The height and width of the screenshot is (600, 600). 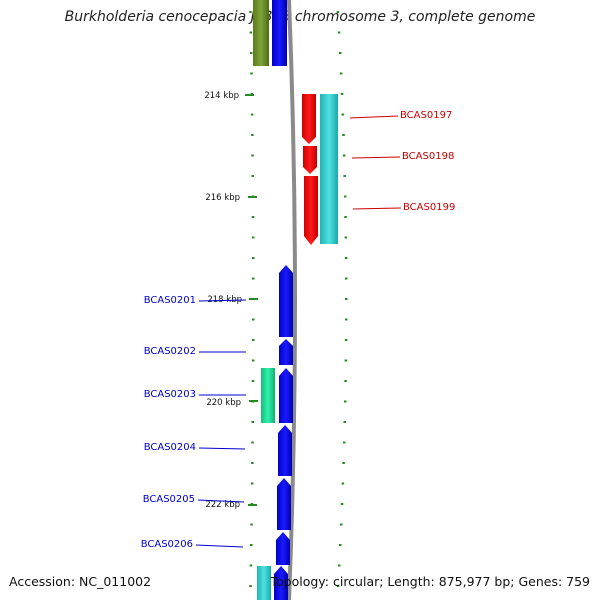 What do you see at coordinates (426, 115) in the screenshot?
I see `gene-label: BCAS0197` at bounding box center [426, 115].